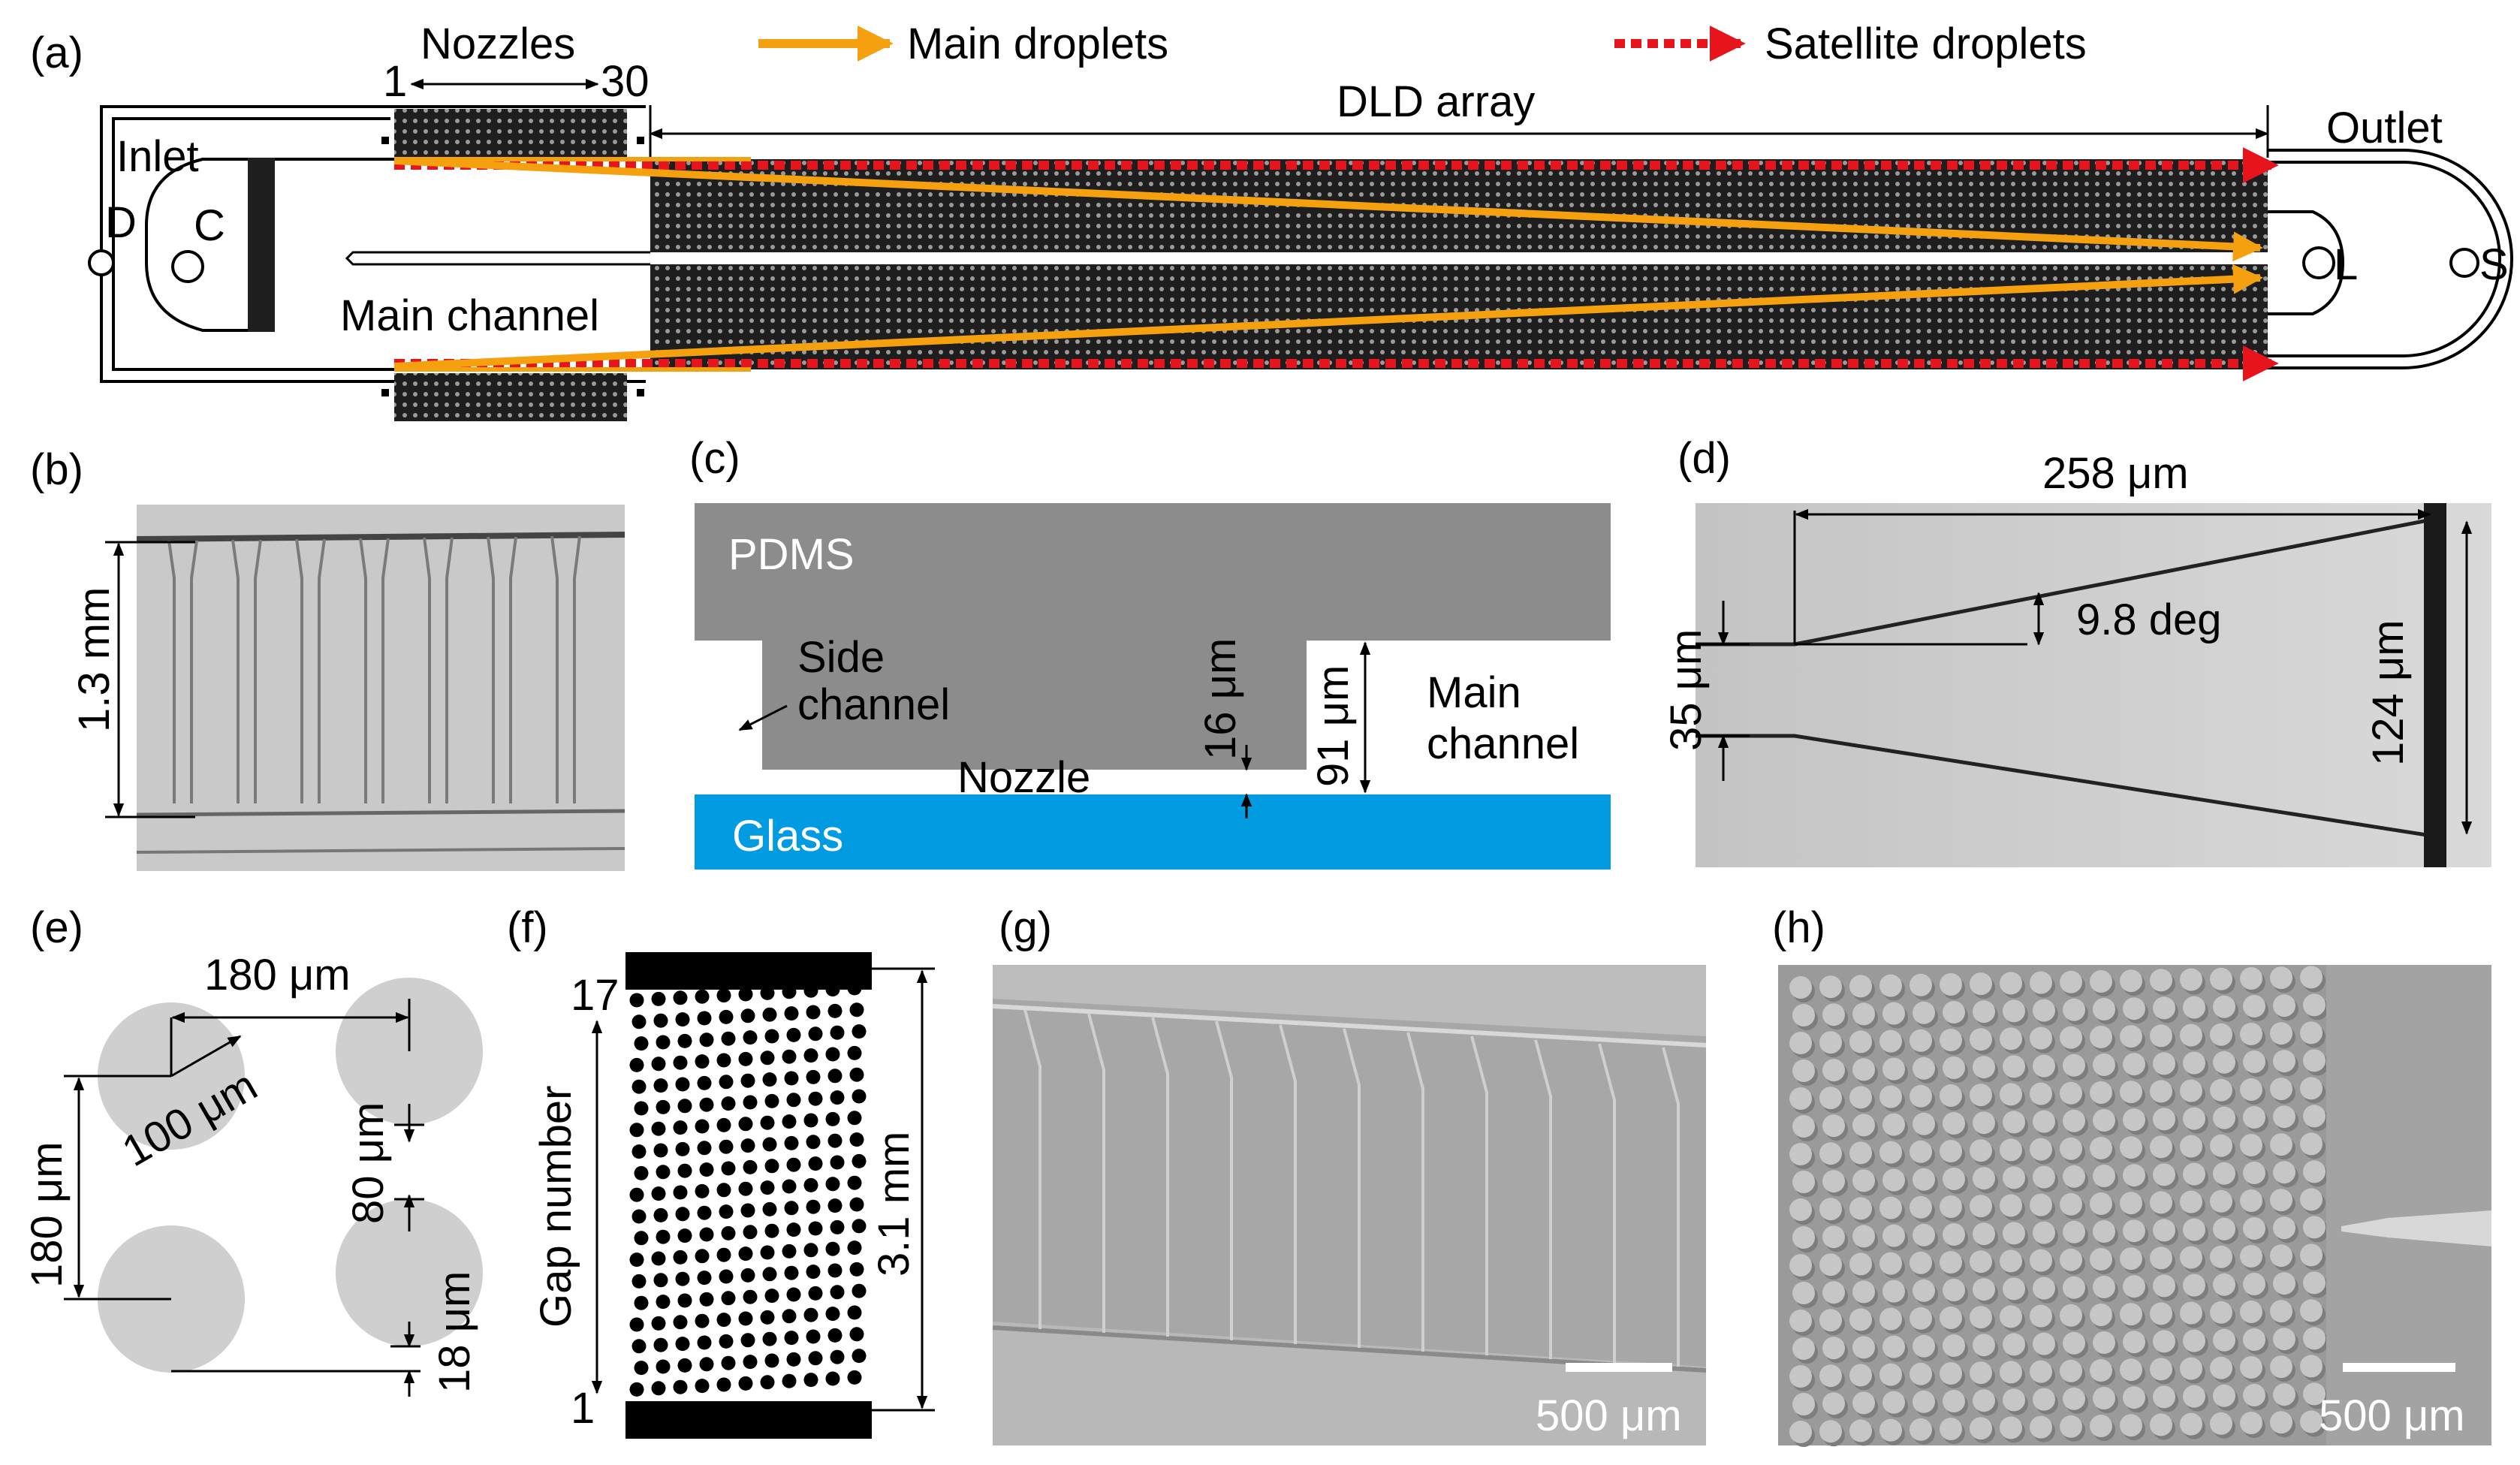 The image size is (2520, 1465). What do you see at coordinates (1328, 317) in the screenshot?
I see `main-droplet-trajectory-bottom` at bounding box center [1328, 317].